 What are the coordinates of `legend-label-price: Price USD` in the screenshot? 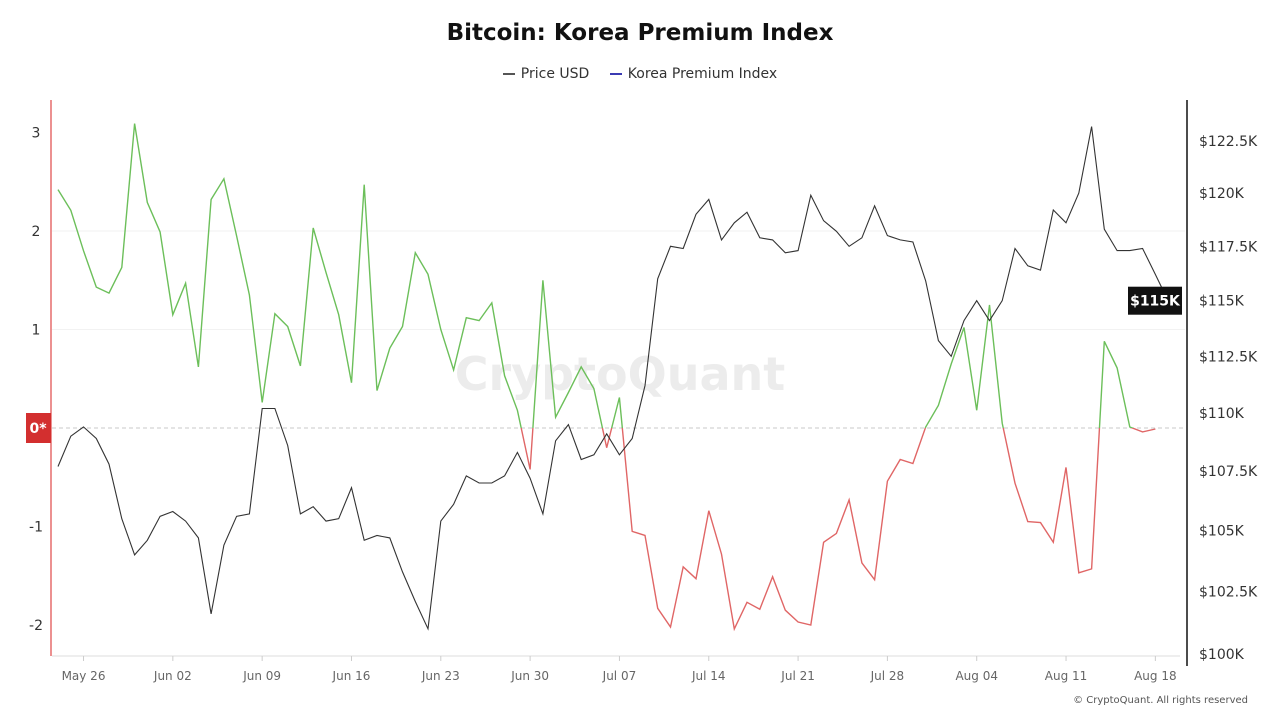 It's located at (555, 74).